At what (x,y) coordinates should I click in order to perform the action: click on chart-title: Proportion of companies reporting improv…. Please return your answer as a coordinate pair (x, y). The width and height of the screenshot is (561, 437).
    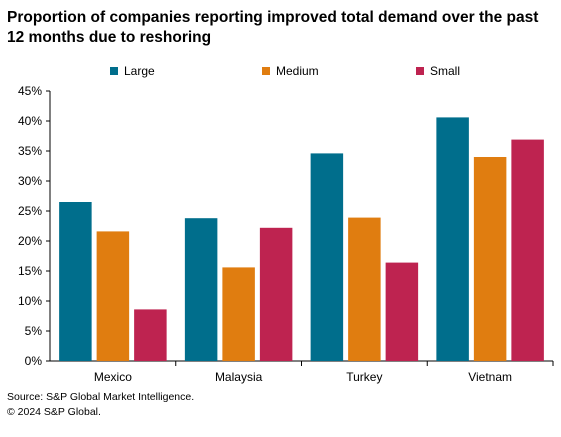
    Looking at the image, I should click on (273, 27).